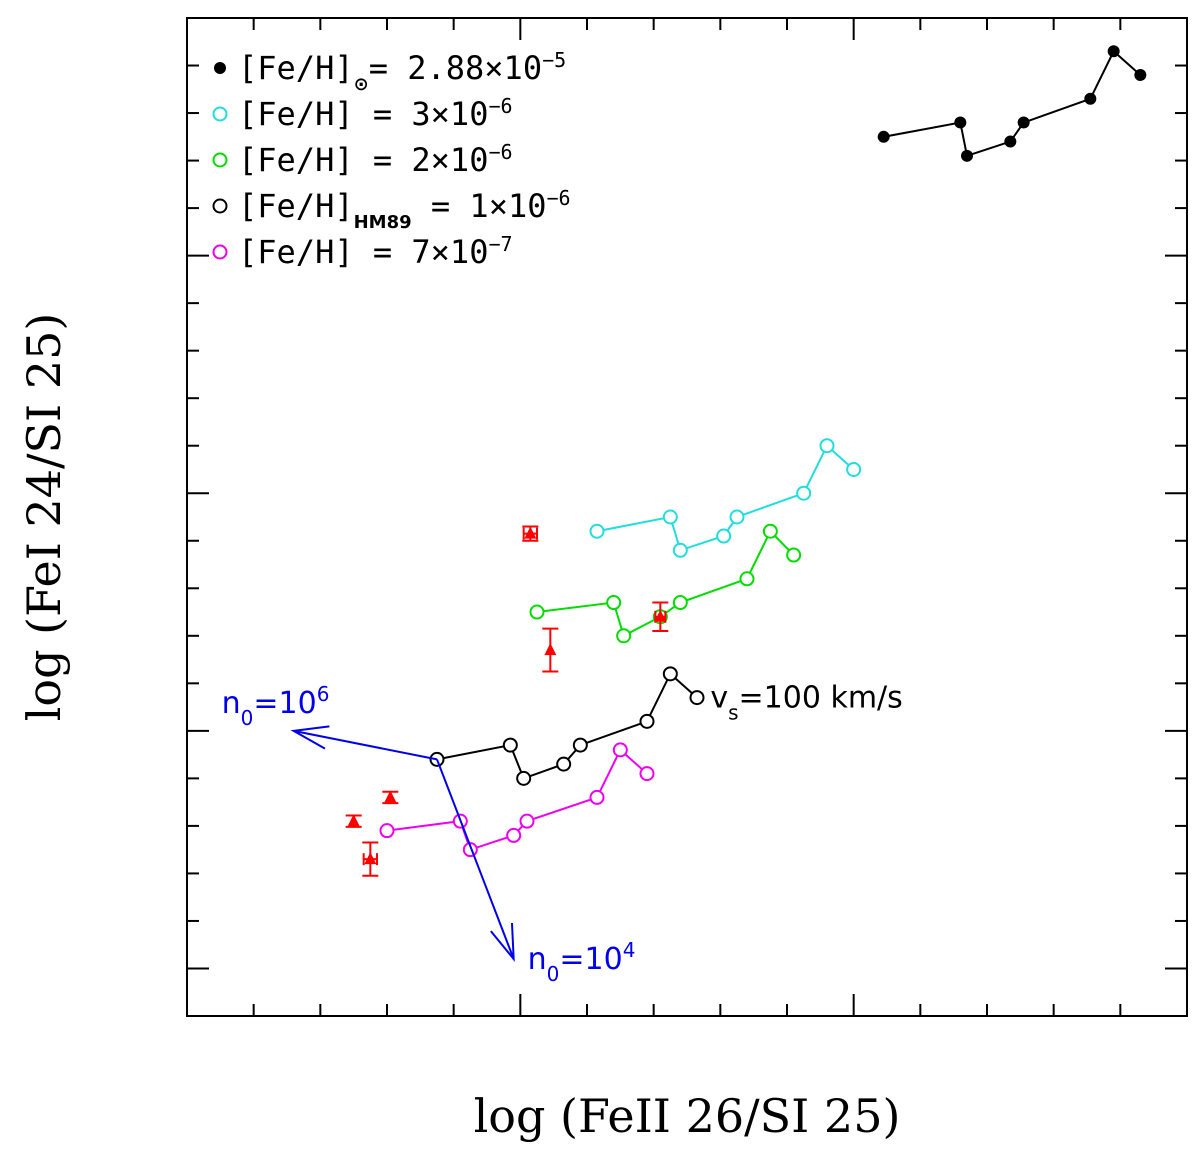  I want to click on density-arrow-label: n0=106, so click(276, 706).